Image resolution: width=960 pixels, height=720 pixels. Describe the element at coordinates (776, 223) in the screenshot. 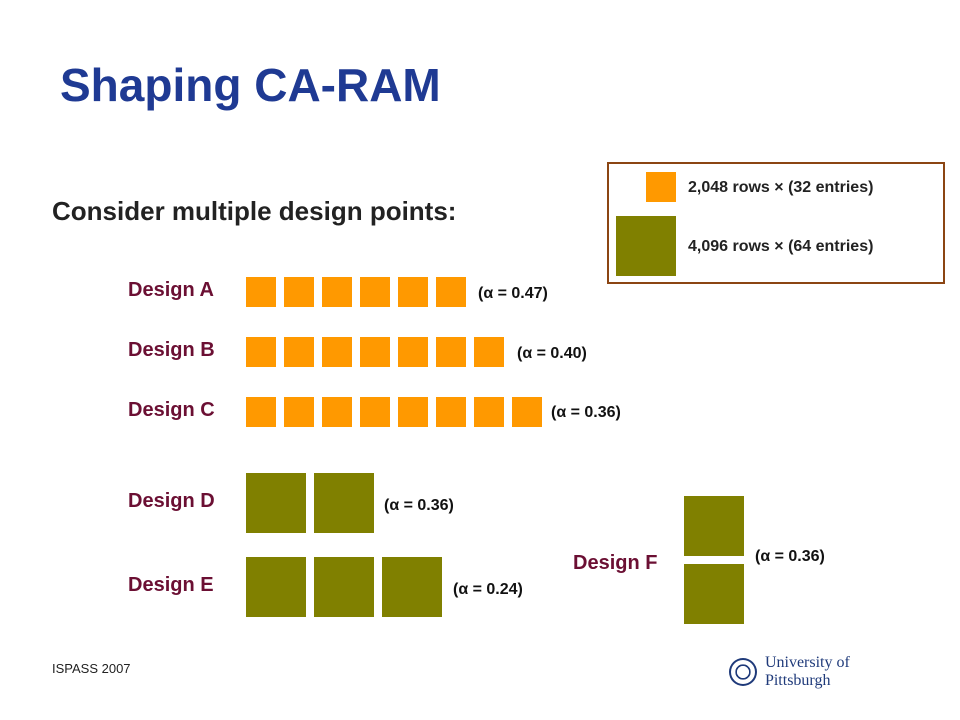

I see `legend-box` at that location.